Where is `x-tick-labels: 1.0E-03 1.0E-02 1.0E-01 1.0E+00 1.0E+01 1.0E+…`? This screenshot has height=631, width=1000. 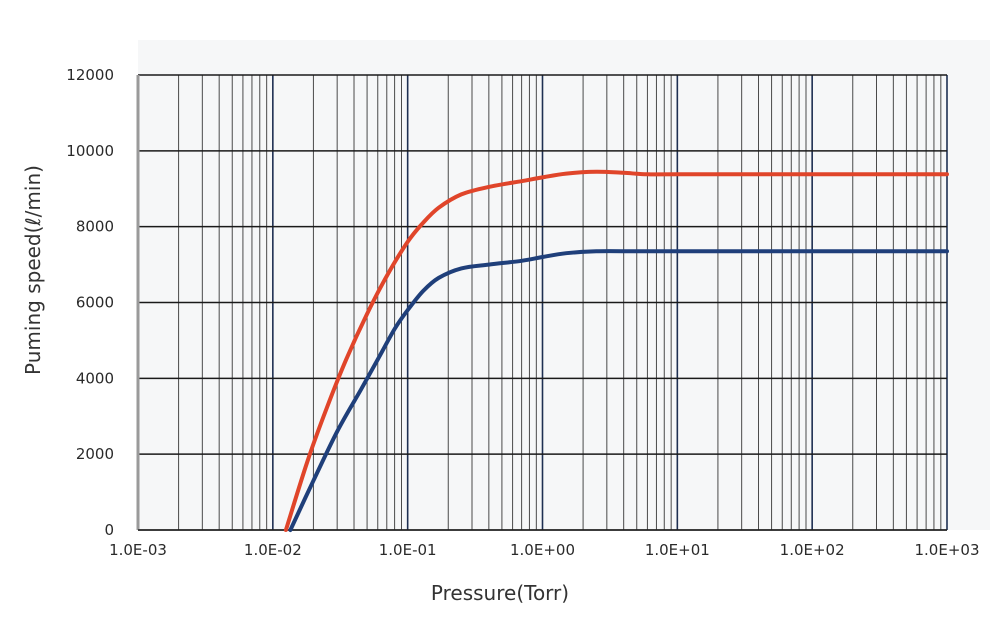
x-tick-labels: 1.0E-03 1.0E-02 1.0E-01 1.0E+00 1.0E+01 1.0E+… is located at coordinates (544, 550).